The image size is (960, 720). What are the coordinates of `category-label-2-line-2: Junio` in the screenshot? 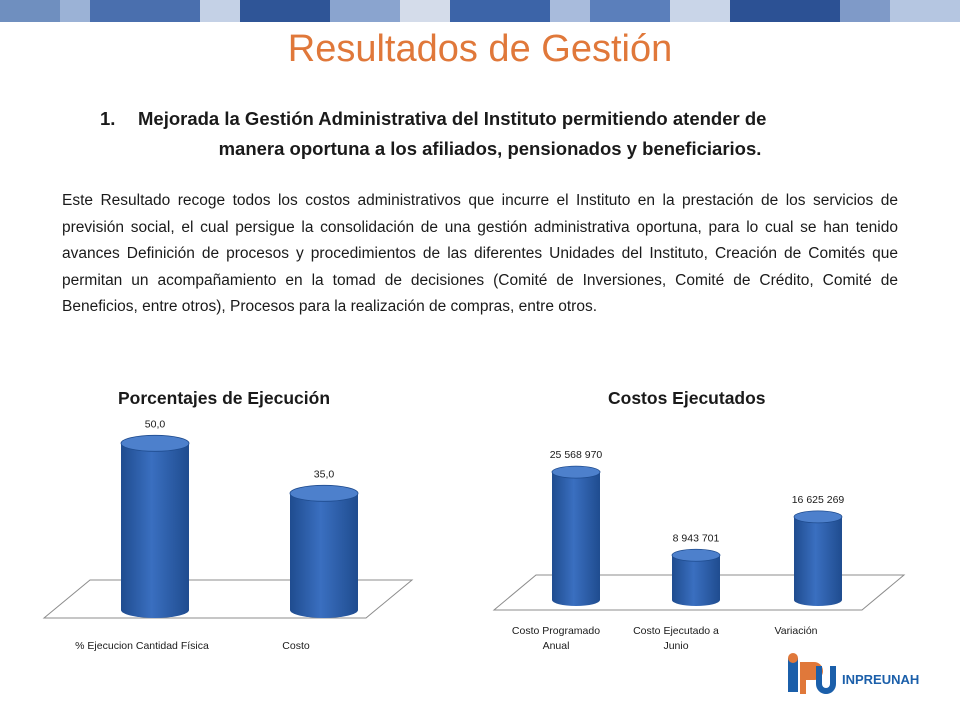 It's located at (675, 646).